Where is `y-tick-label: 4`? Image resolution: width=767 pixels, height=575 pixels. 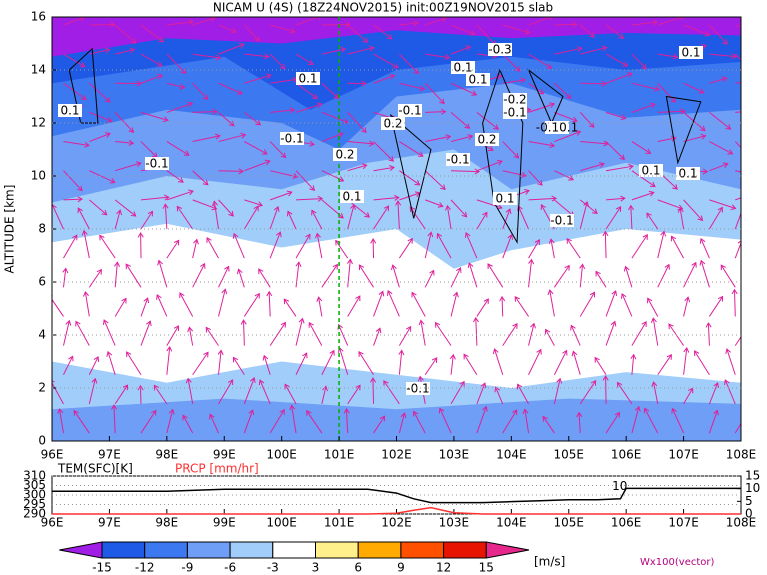 y-tick-label: 4 is located at coordinates (42, 335).